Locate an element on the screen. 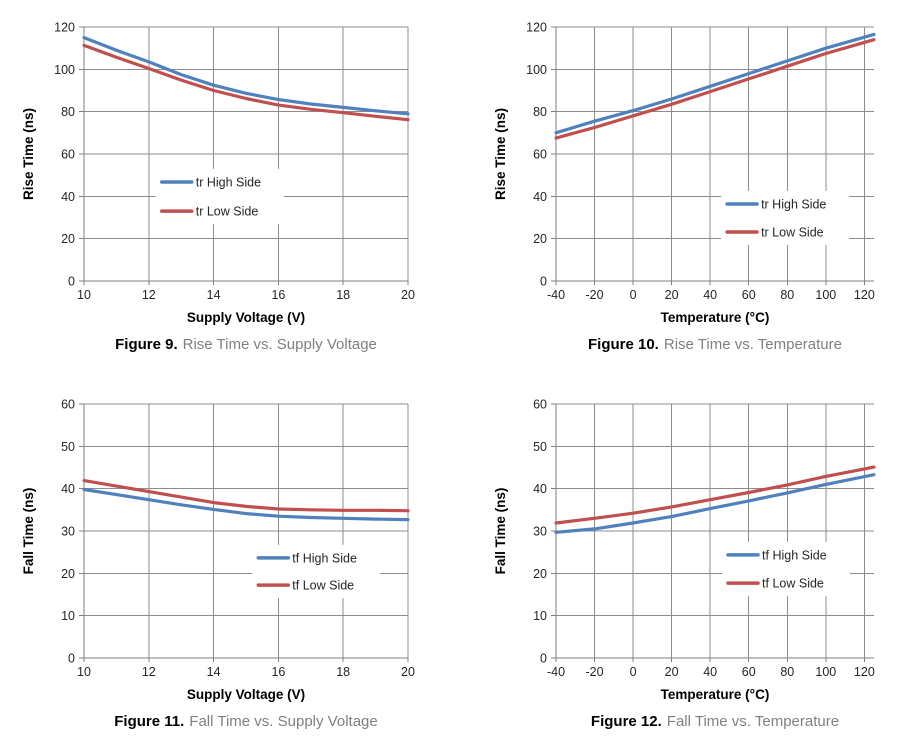 The height and width of the screenshot is (755, 905). x-axis-title: Temperature (°C) is located at coordinates (715, 317).